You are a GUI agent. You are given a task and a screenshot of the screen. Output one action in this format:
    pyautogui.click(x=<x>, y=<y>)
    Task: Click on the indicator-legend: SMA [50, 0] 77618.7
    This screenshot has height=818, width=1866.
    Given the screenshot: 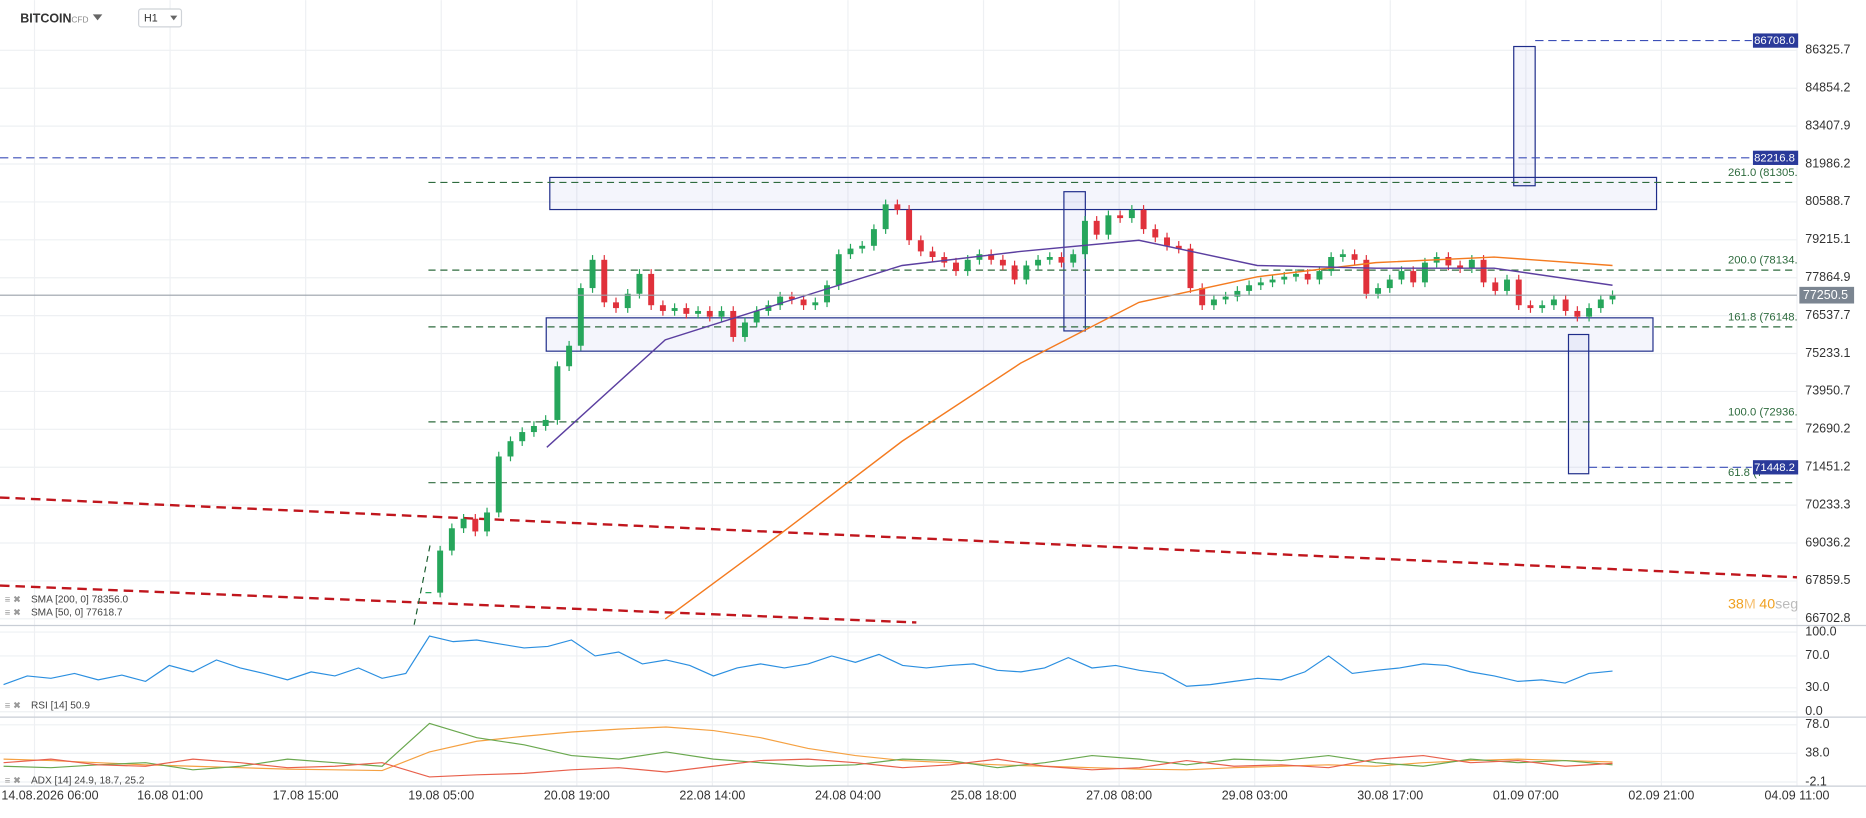 What is the action you would take?
    pyautogui.click(x=77, y=613)
    